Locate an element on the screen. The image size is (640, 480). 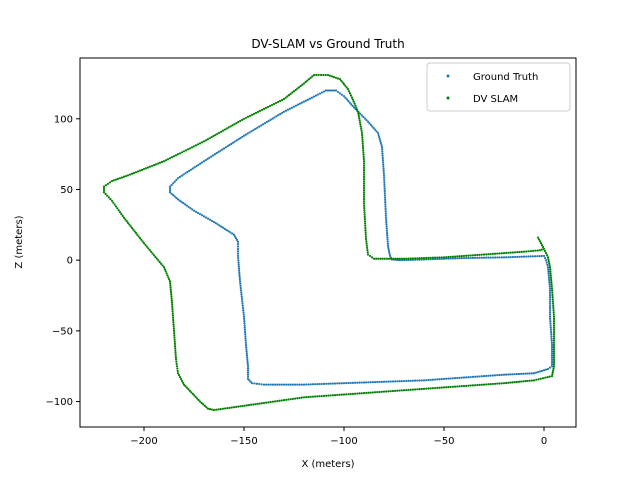
legend-marker-ground-truth is located at coordinates (448, 76).